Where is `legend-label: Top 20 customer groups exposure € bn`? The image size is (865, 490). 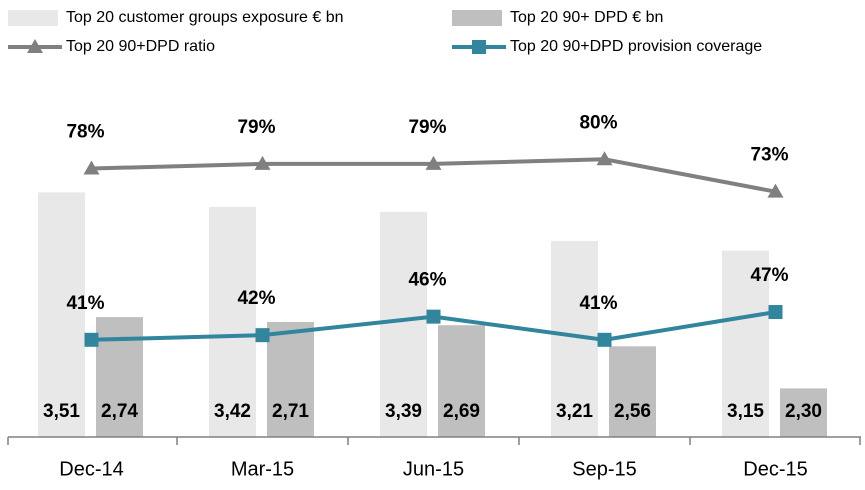 legend-label: Top 20 customer groups exposure € bn is located at coordinates (205, 17).